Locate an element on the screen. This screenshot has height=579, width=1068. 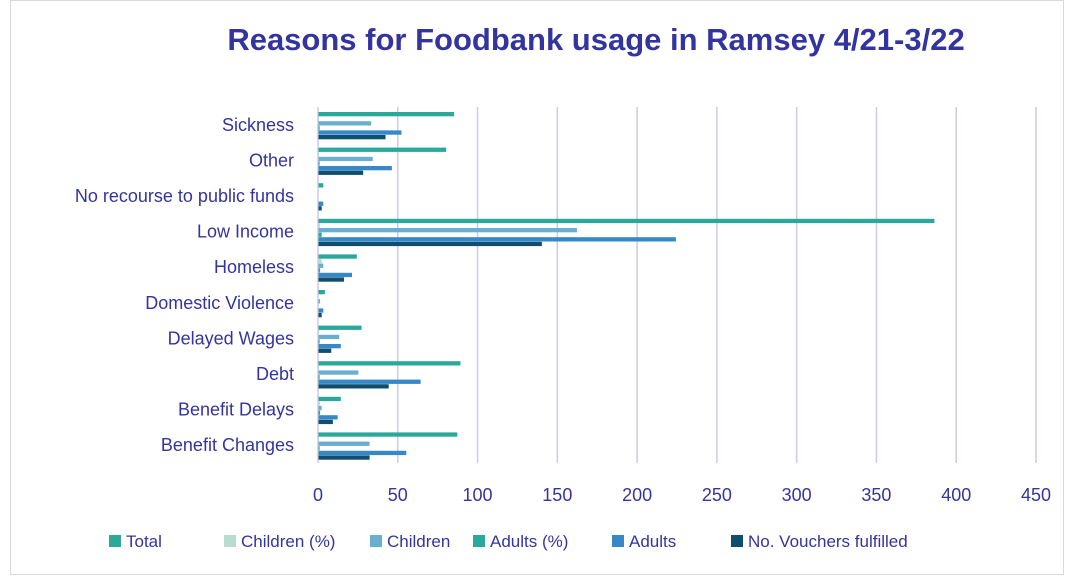
x-tick-label: 350 is located at coordinates (876, 495).